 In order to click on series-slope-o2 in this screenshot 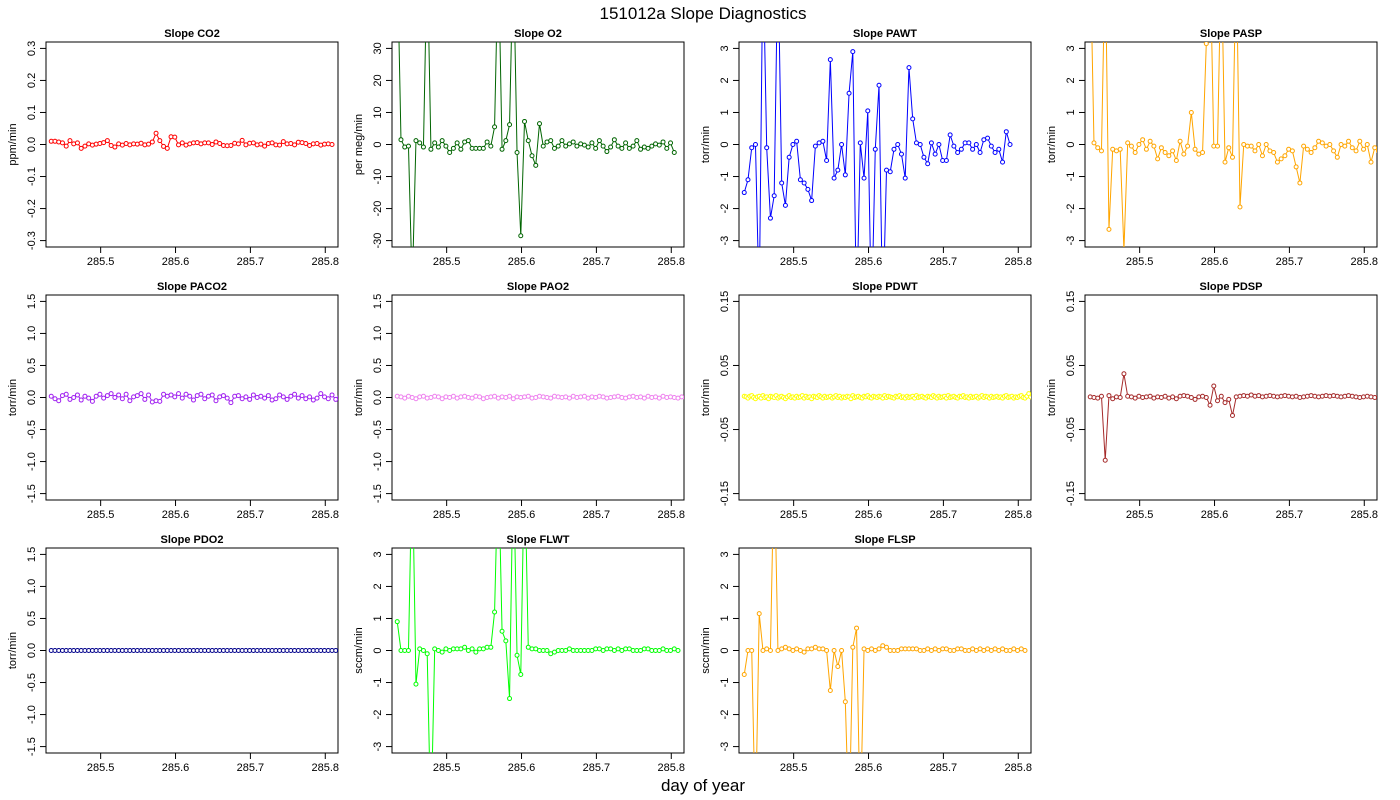, I will do `click(537, 144)`.